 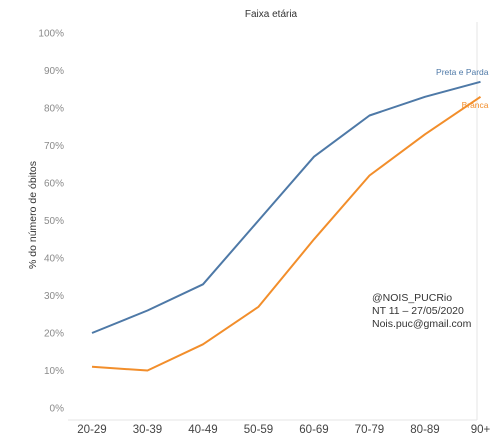 I want to click on y-axis-ticks: 0% 10% 20% 30% 40% 50% 60% 70% 80% 90% 100%, so click(x=51, y=222).